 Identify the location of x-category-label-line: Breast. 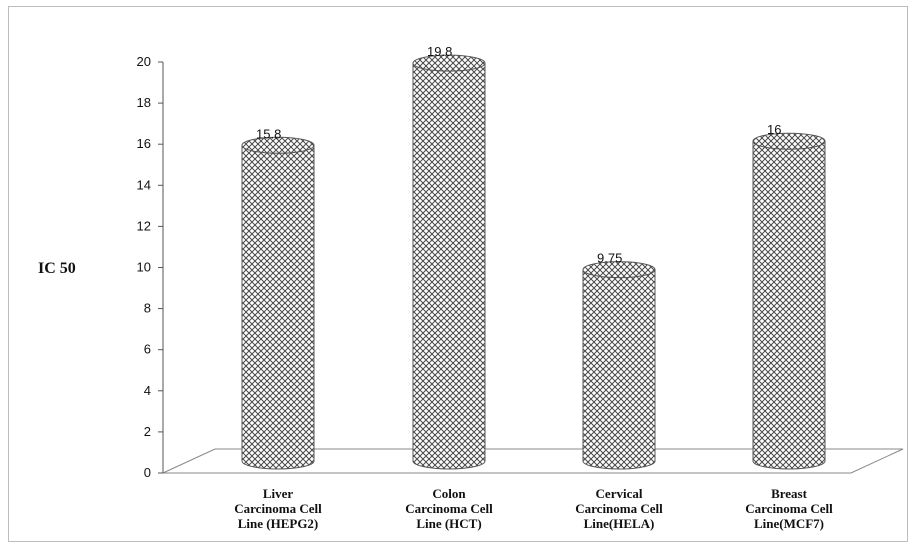
(789, 493).